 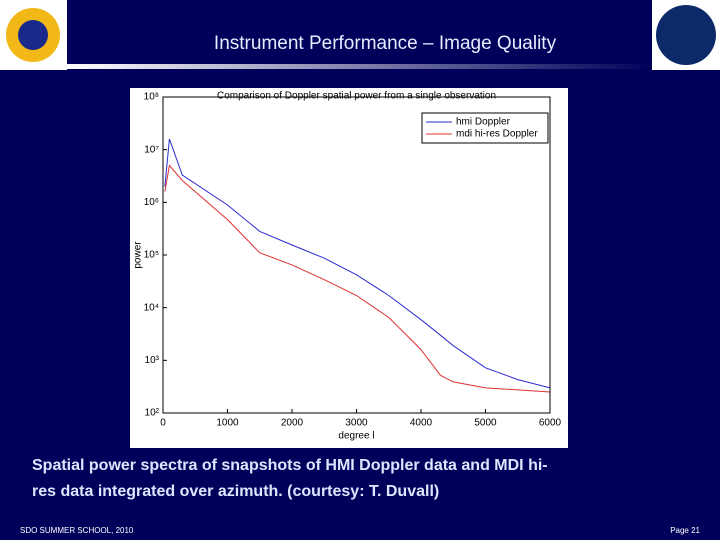 What do you see at coordinates (151, 202) in the screenshot?
I see `y-tick-label: 10⁶` at bounding box center [151, 202].